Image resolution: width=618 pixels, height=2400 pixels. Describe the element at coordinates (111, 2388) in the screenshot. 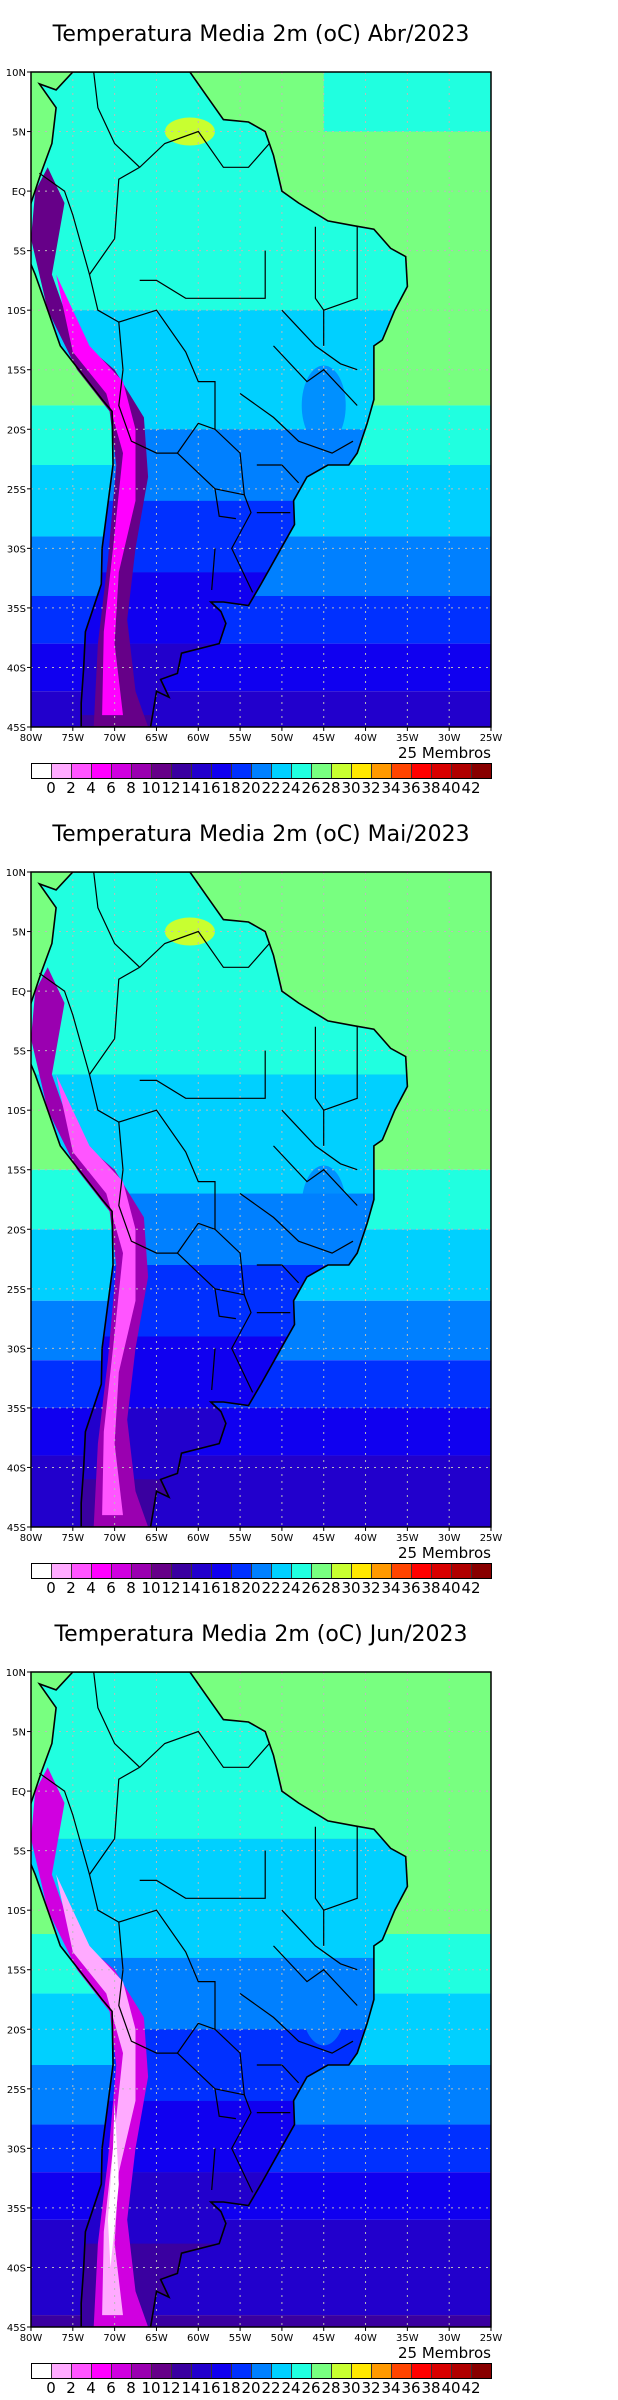

I see `colorbar-label: 6` at that location.